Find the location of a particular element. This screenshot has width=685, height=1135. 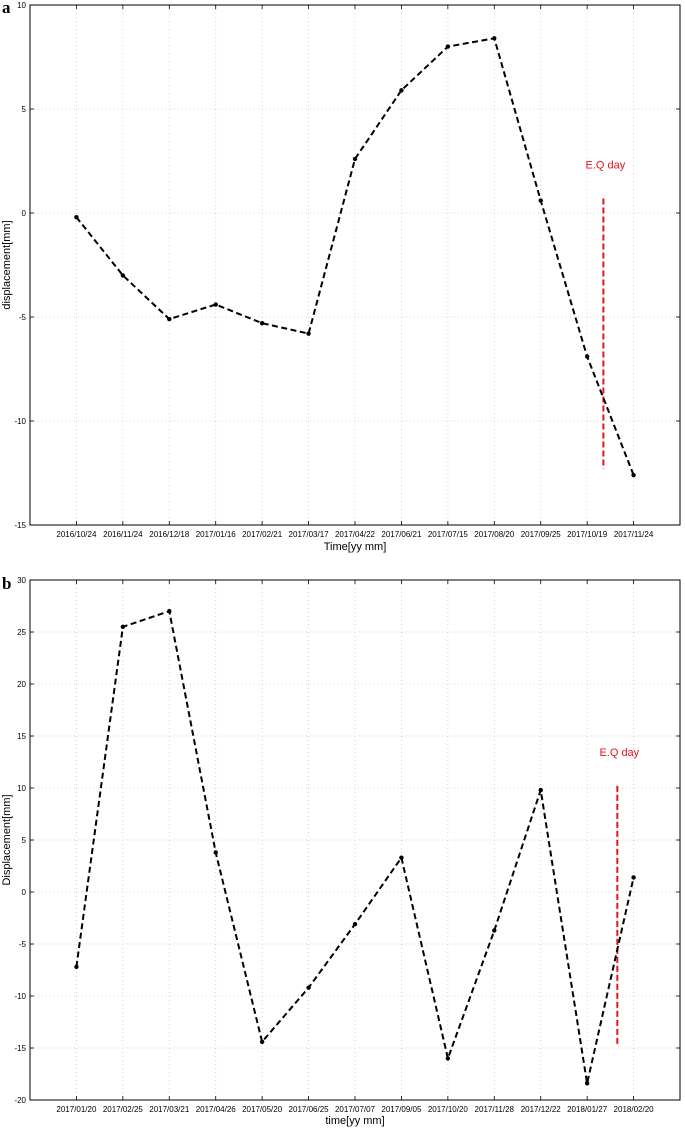

x-tick-label: 2016/12/18 is located at coordinates (169, 534).